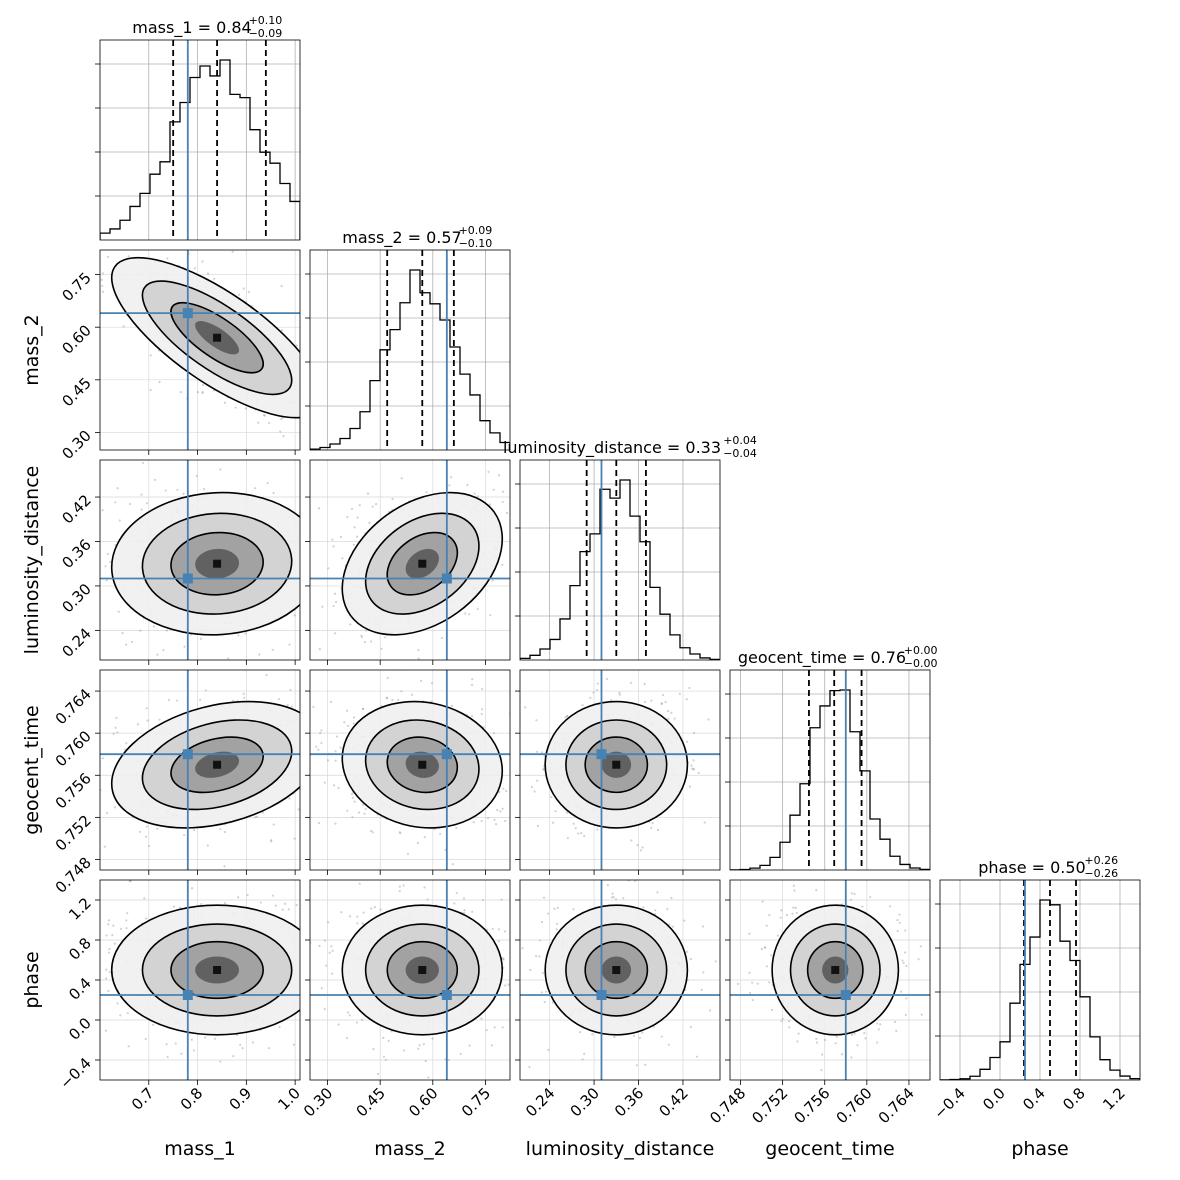 This screenshot has height=1180, width=1180. Describe the element at coordinates (476, 230) in the screenshot. I see `hist-title-err-plus: +0.09` at that location.